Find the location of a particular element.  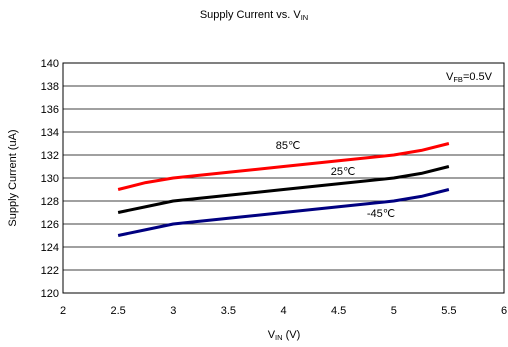

y-tick-label: 136 is located at coordinates (50, 110).